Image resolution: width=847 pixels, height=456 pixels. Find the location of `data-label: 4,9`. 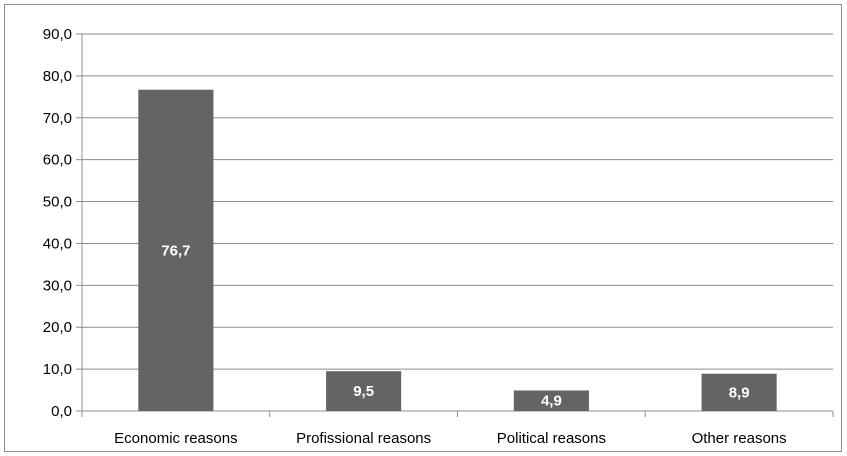

data-label: 4,9 is located at coordinates (551, 401).